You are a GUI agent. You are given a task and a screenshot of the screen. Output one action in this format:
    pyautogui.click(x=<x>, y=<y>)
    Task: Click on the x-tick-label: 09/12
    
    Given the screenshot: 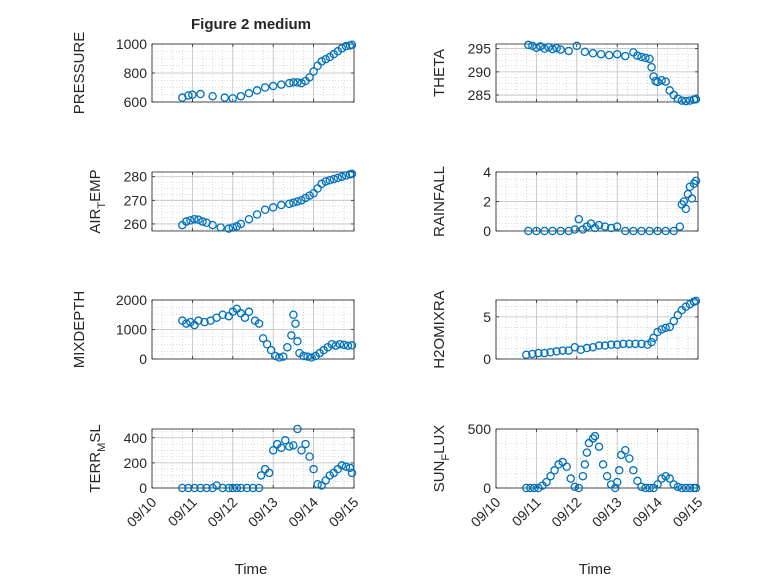 What is the action you would take?
    pyautogui.click(x=222, y=512)
    